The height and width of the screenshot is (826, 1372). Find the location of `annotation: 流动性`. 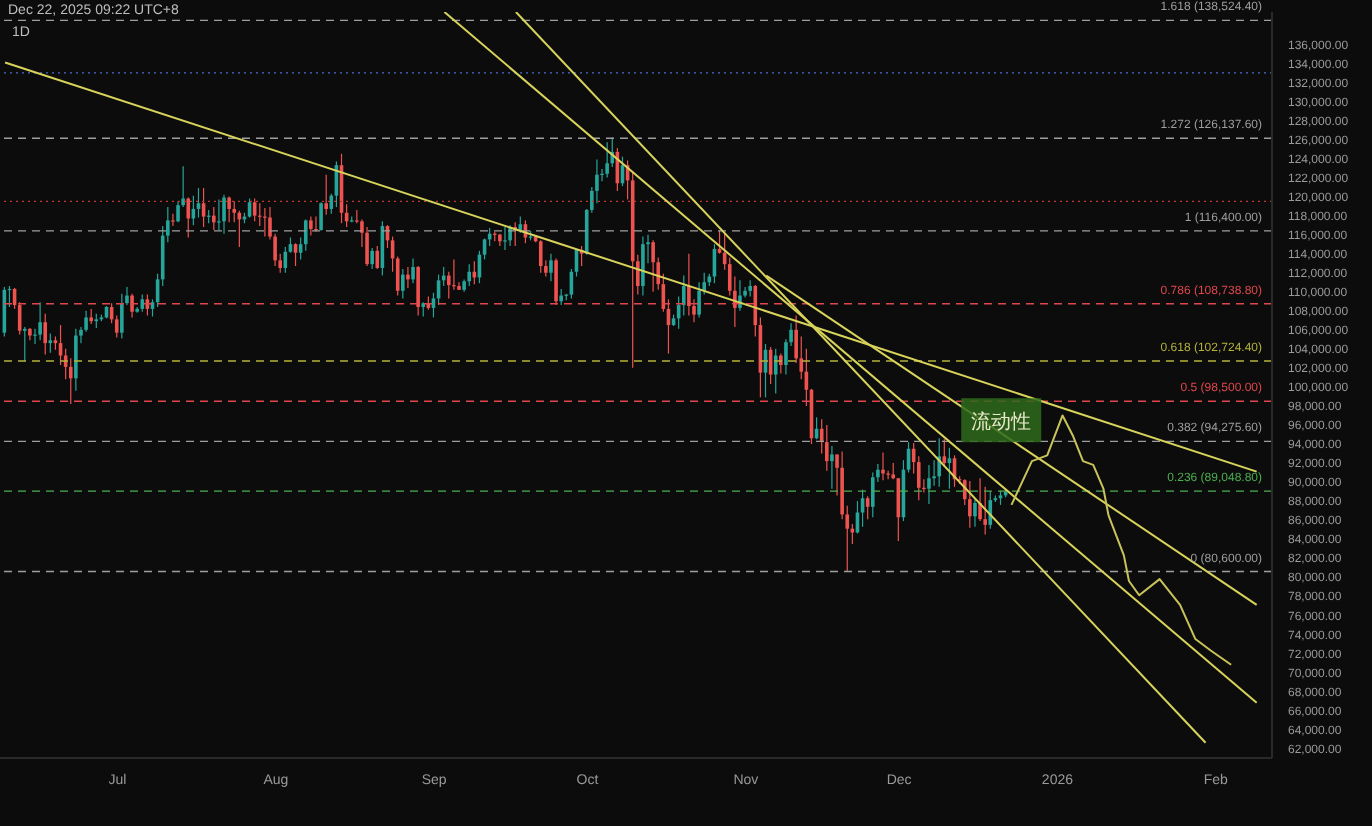

annotation: 流动性 is located at coordinates (1001, 422).